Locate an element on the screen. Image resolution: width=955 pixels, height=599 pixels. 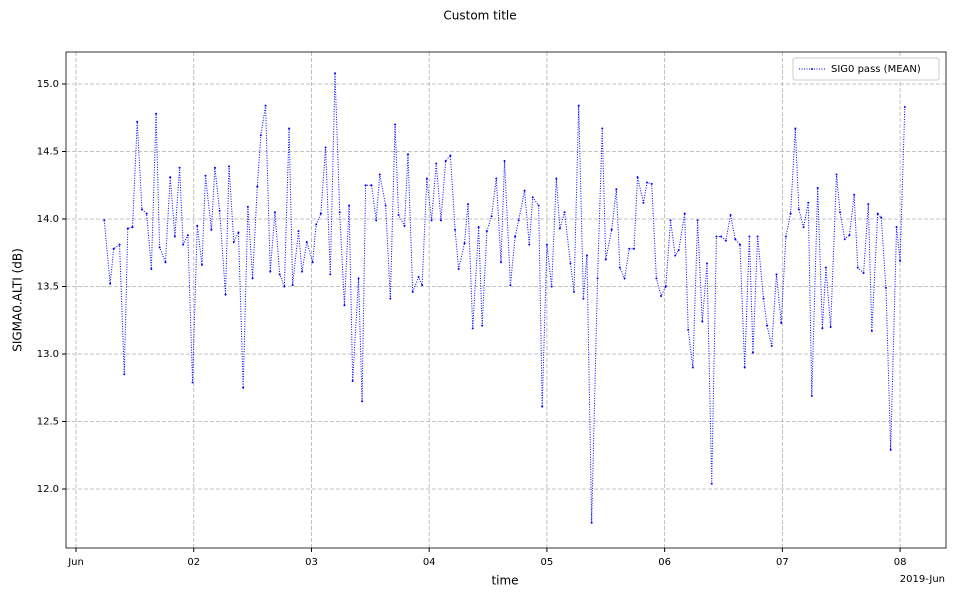
x-tick-label: 04 is located at coordinates (429, 562).